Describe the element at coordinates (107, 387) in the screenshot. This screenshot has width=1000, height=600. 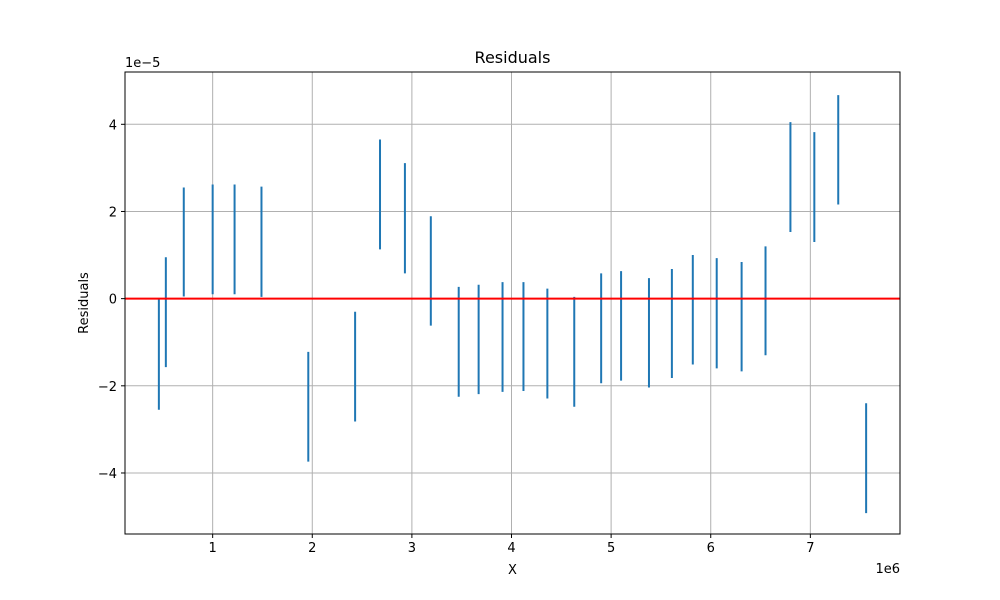
I see `y-tick-label: −2` at that location.